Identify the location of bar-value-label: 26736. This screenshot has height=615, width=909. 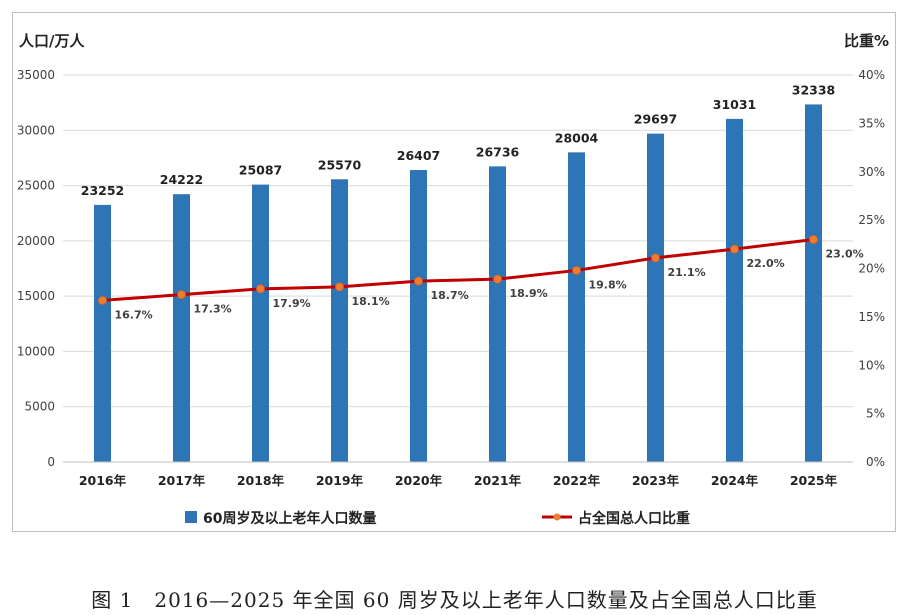
(498, 151).